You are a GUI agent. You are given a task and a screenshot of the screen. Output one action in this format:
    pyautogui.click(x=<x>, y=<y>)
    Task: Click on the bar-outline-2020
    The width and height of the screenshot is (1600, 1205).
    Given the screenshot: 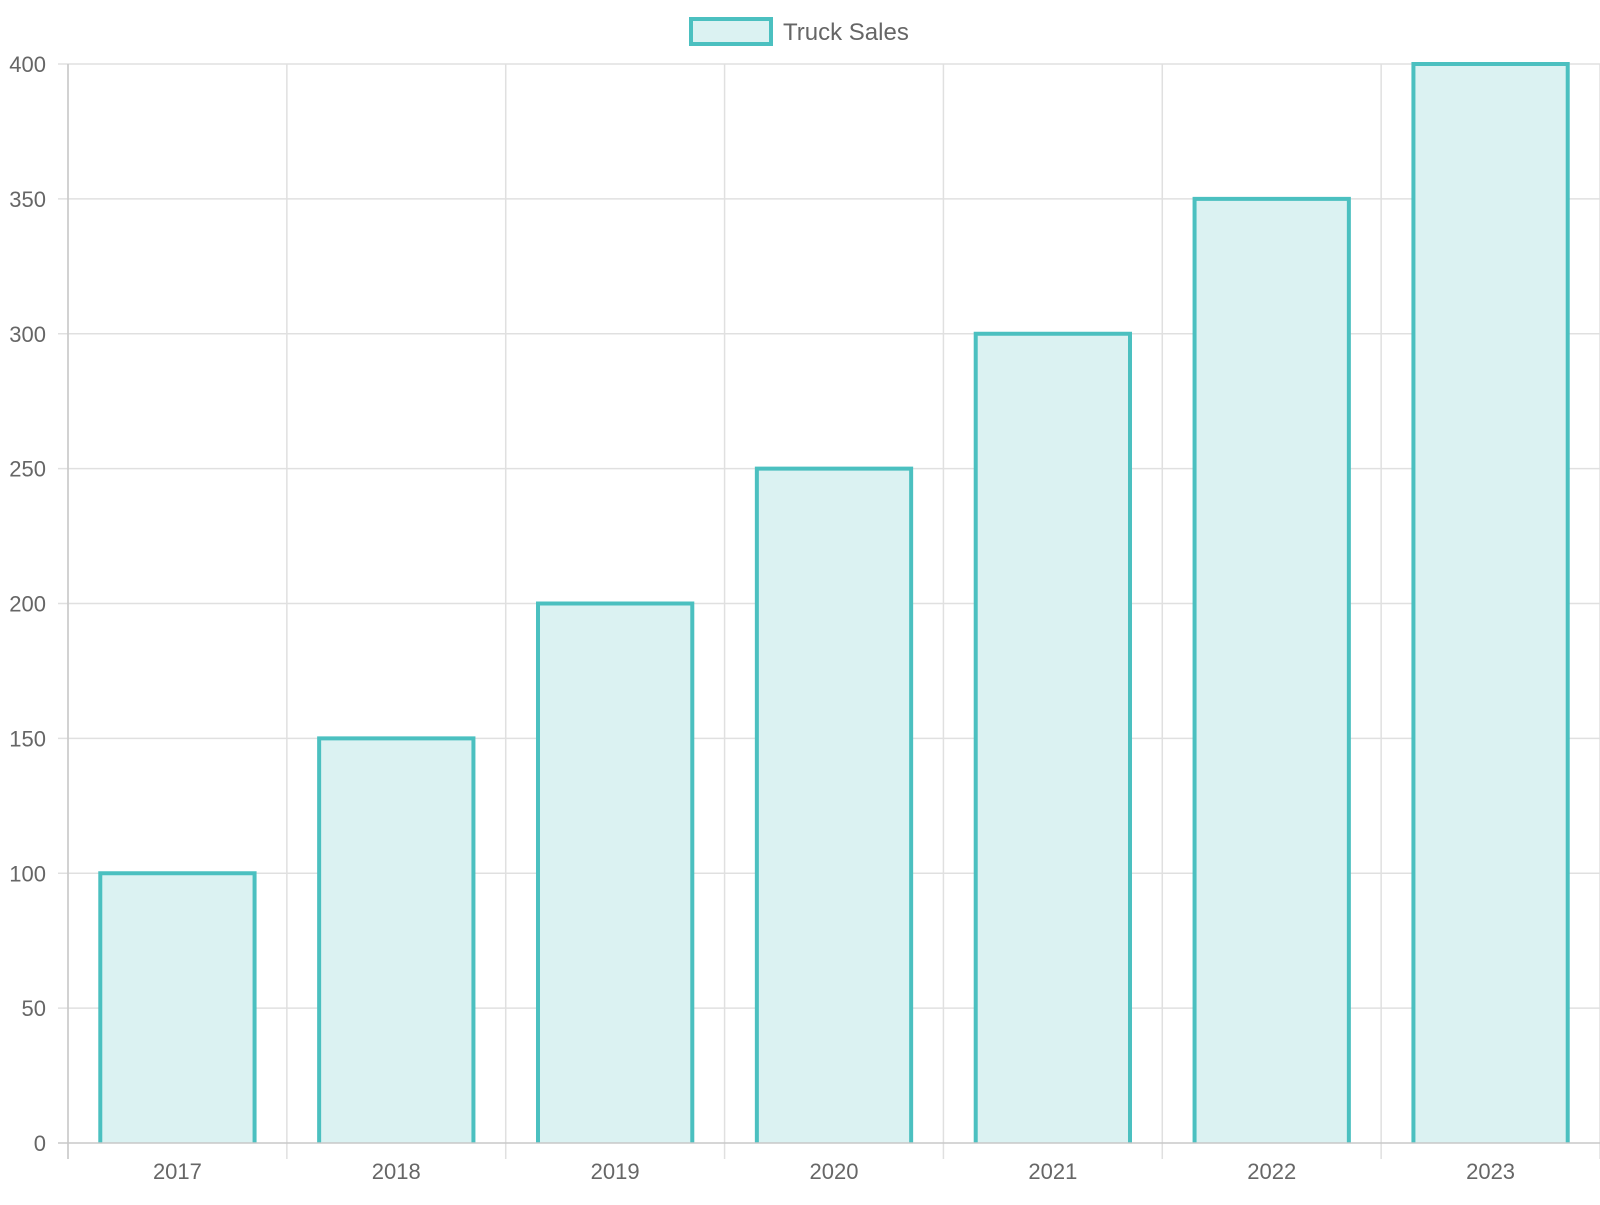 What is the action you would take?
    pyautogui.click(x=834, y=804)
    